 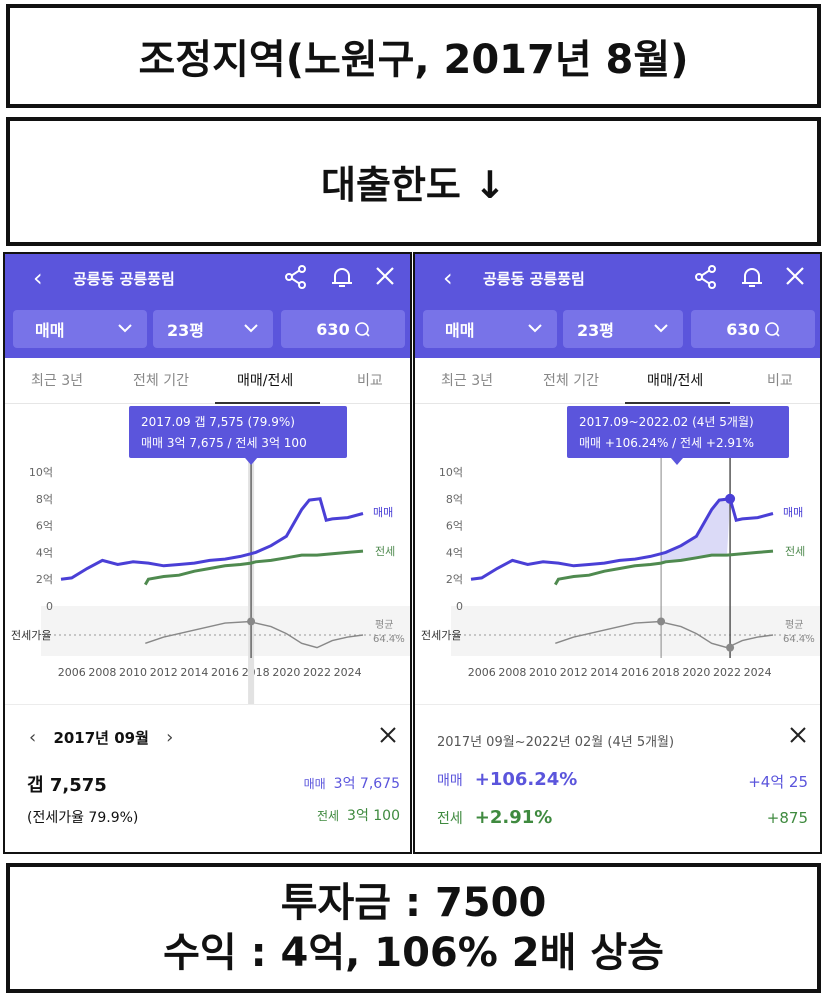 What do you see at coordinates (512, 672) in the screenshot?
I see `x-tick-label: 2008` at bounding box center [512, 672].